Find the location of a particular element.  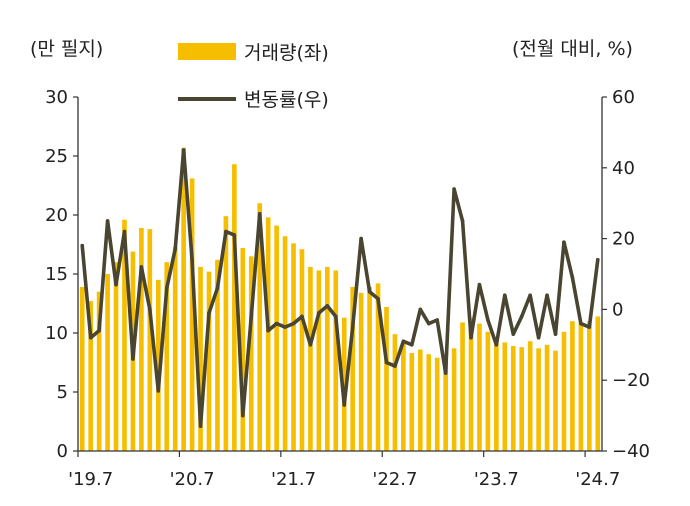

left-tick-label: 10 is located at coordinates (56, 333).